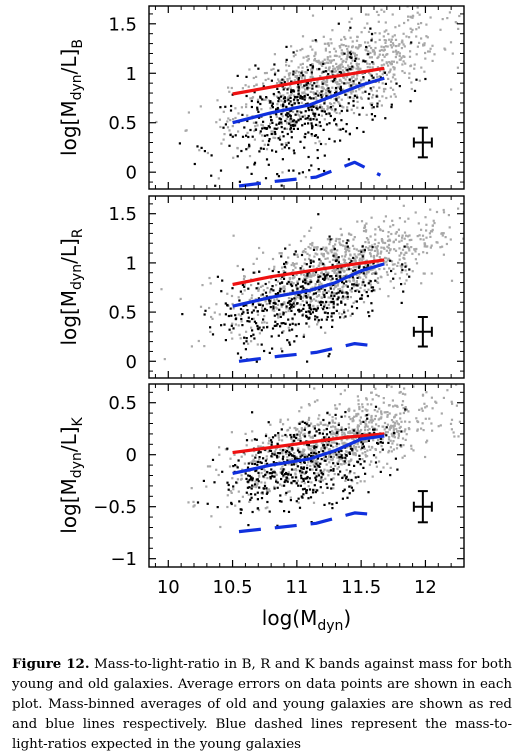 The width and height of the screenshot is (514, 755). Describe the element at coordinates (122, 24) in the screenshot. I see `y-tick-label: 1.5` at that location.